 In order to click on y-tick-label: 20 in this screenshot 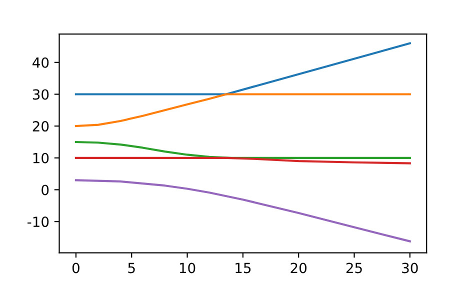, I will do `click(40, 126)`.